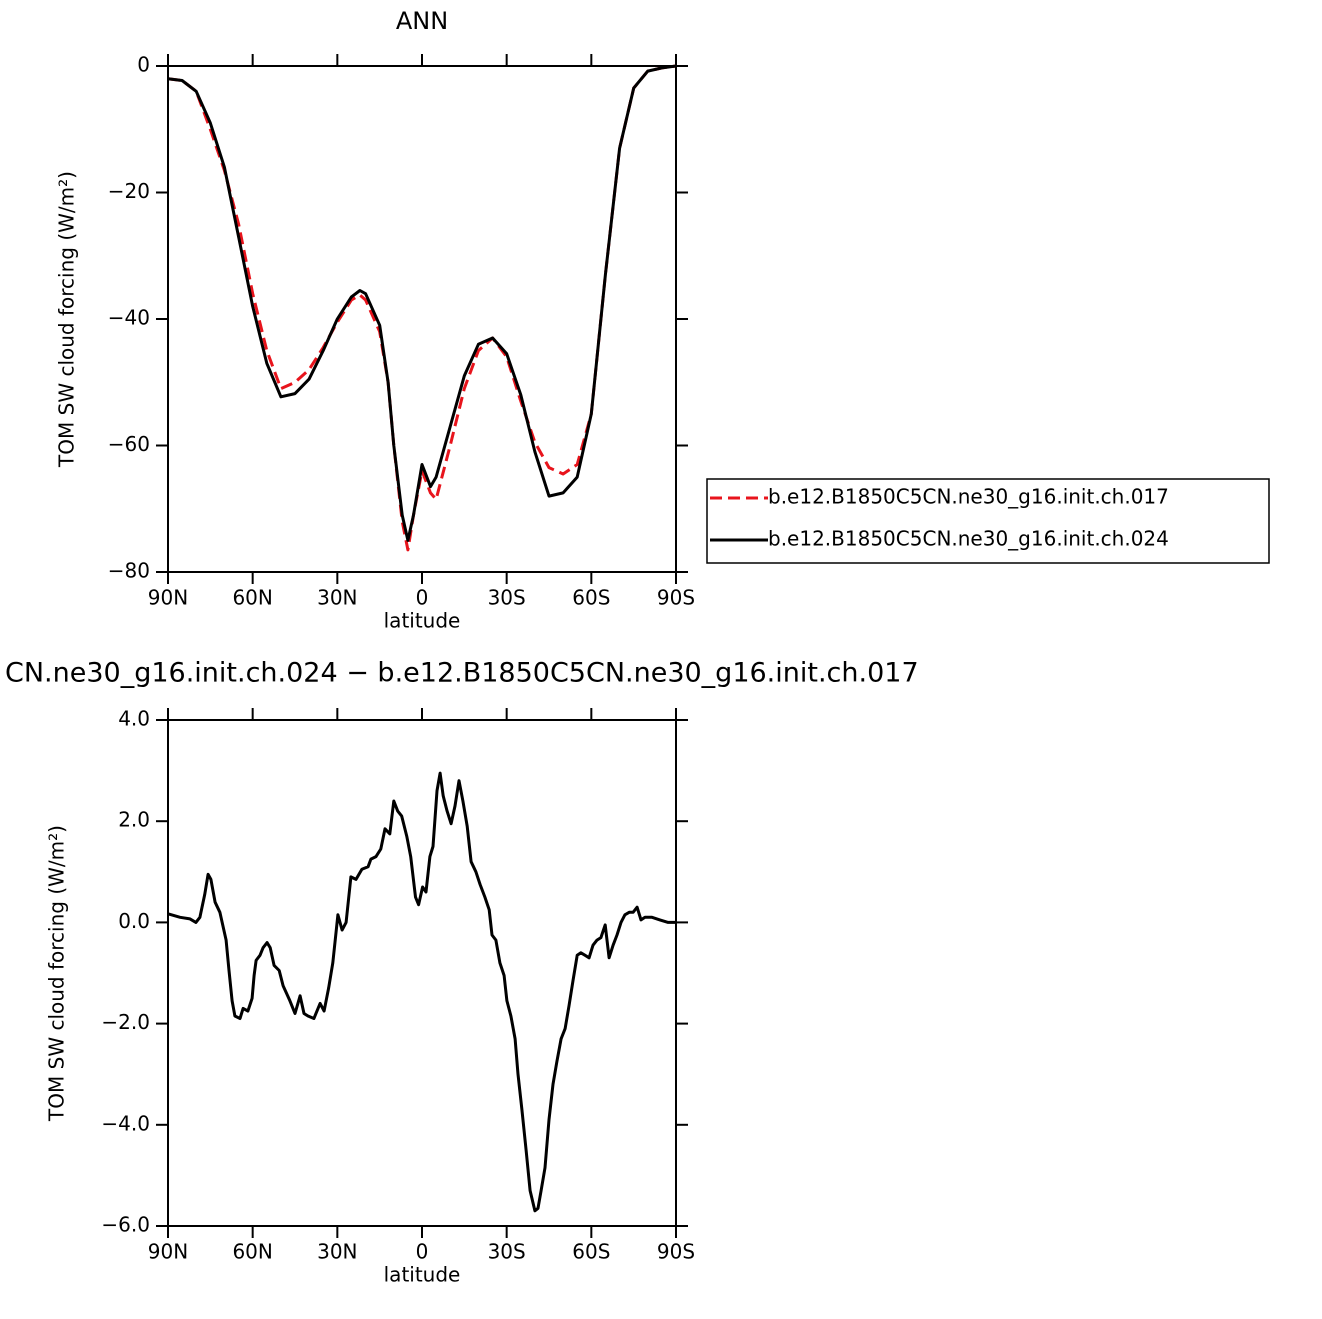  What do you see at coordinates (129, 318) in the screenshot?
I see `y-tick-label: −40` at bounding box center [129, 318].